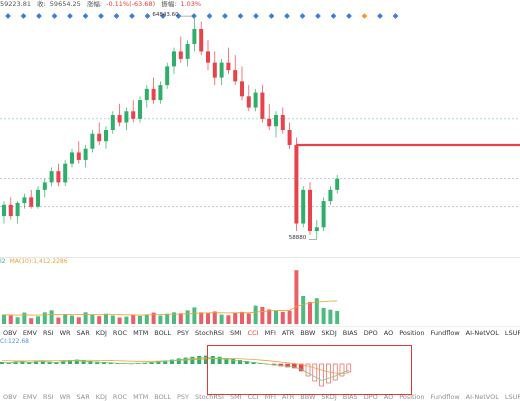  Describe the element at coordinates (329, 333) in the screenshot. I see `tab-skdj: SKDJ` at that location.